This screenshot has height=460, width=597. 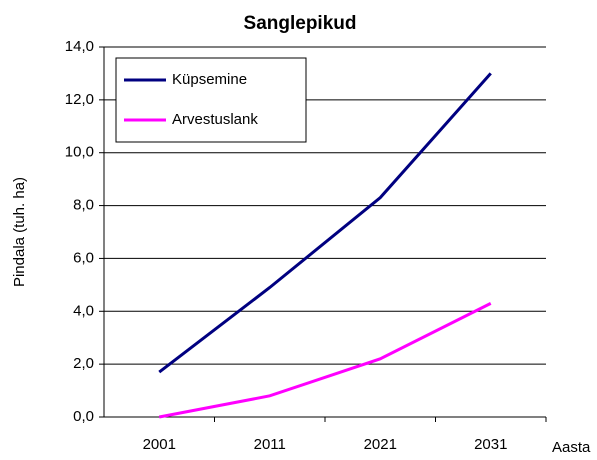 What do you see at coordinates (79, 46) in the screenshot?
I see `y-tick-label: 14,0` at bounding box center [79, 46].